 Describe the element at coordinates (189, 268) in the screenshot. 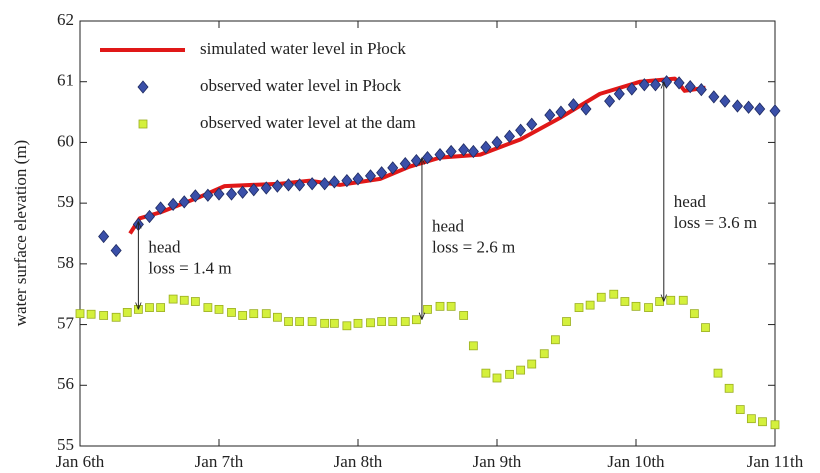

I see `annotation-text: loss = 1.4 m` at that location.